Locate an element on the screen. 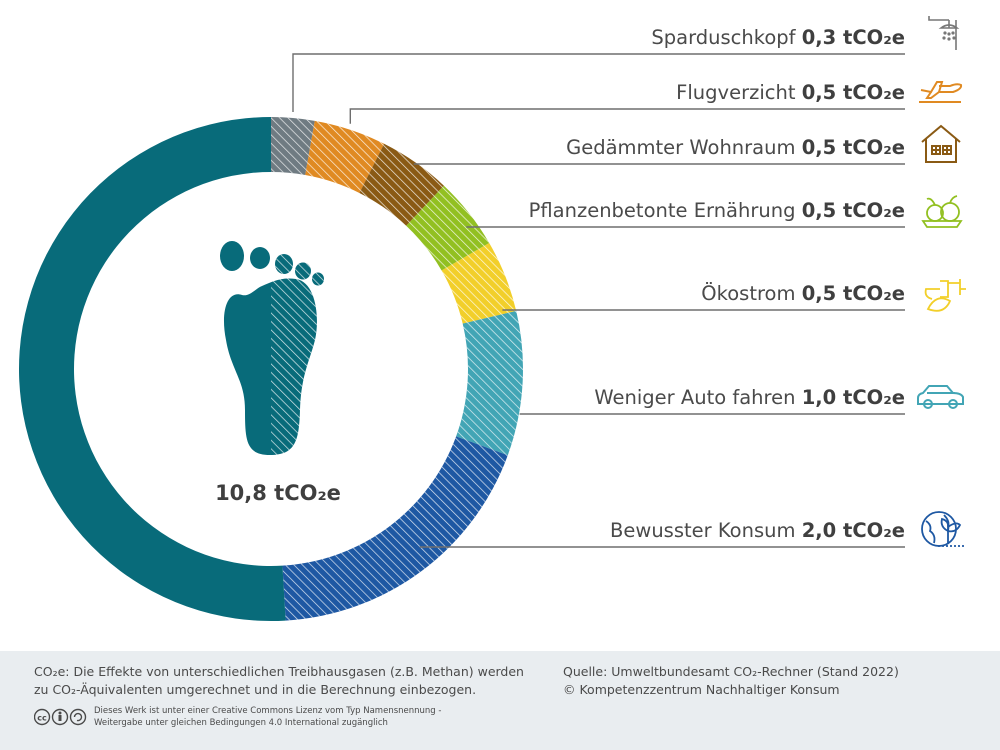 The width and height of the screenshot is (1000, 750). segment-label: Weniger Auto fahren 1,0 tCO₂e is located at coordinates (749, 397).